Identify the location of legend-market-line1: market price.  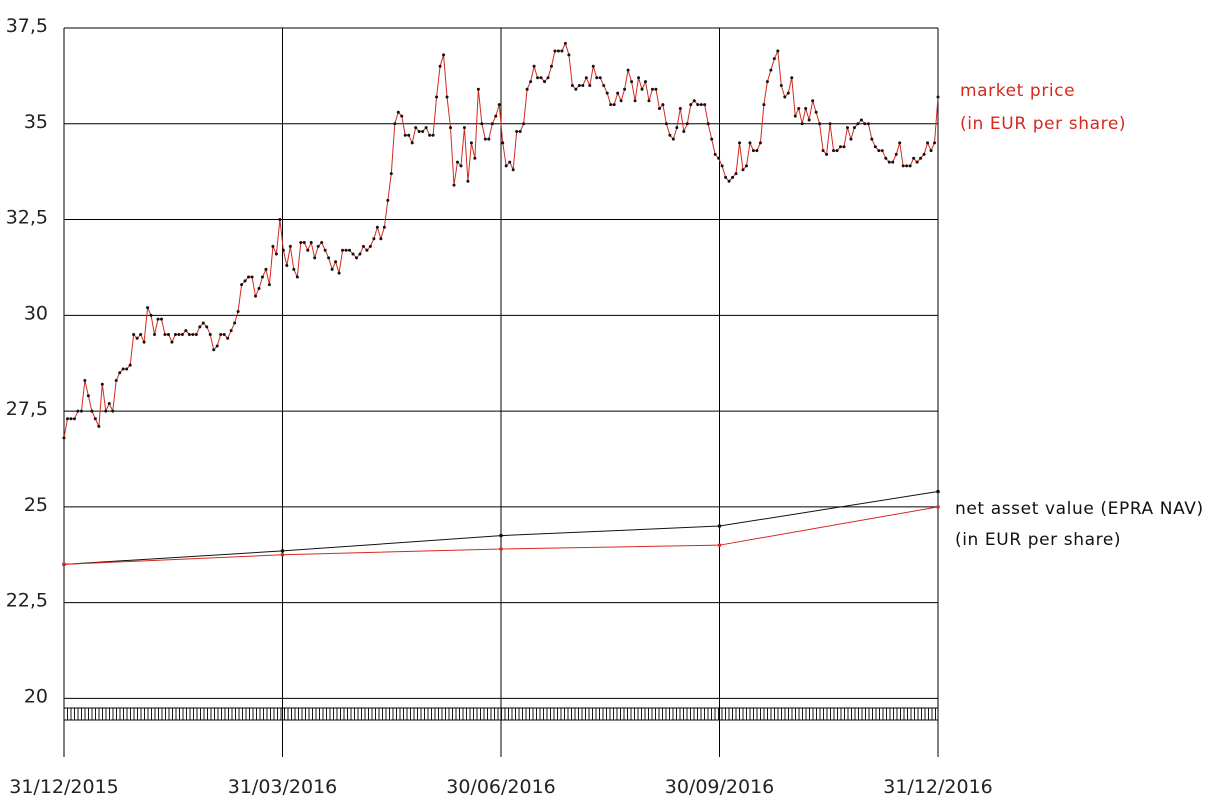
(1017, 91).